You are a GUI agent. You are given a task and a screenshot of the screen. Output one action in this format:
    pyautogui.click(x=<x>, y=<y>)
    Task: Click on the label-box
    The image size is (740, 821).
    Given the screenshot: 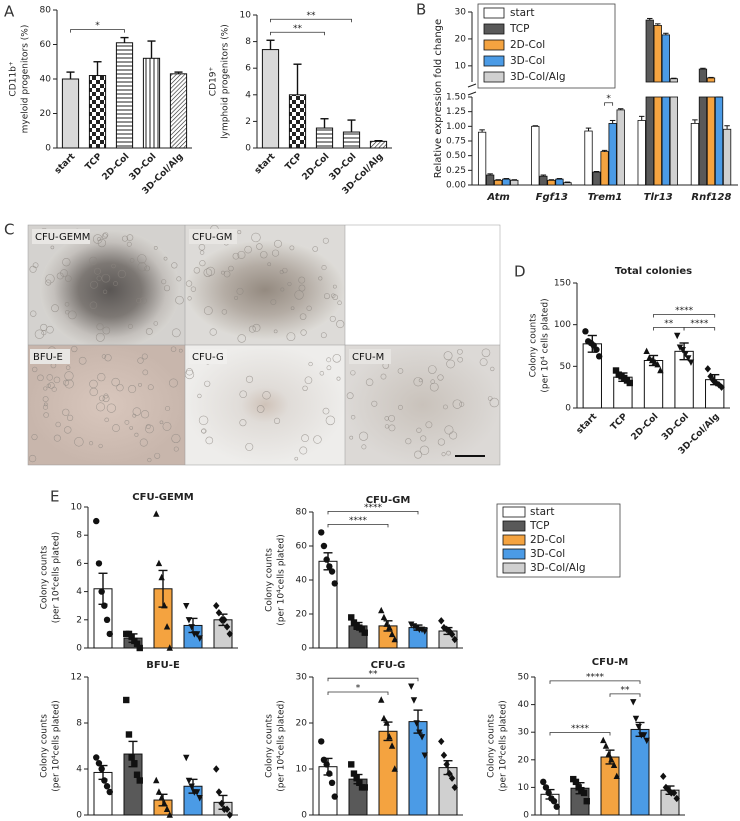 What is the action you would take?
    pyautogui.click(x=61, y=236)
    